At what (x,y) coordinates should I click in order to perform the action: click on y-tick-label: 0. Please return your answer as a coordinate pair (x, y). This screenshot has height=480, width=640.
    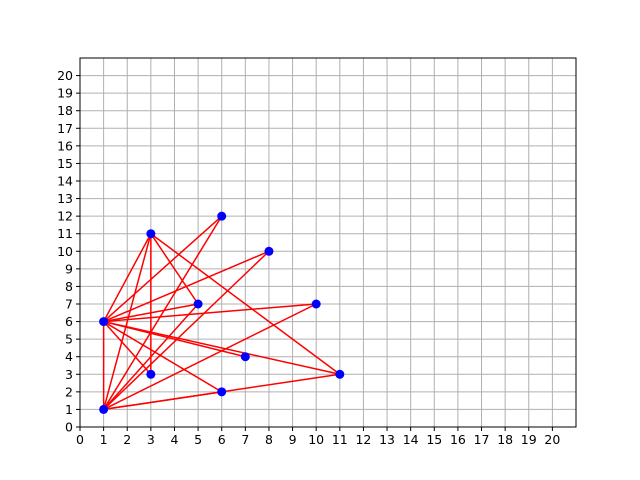
    Looking at the image, I should click on (69, 427).